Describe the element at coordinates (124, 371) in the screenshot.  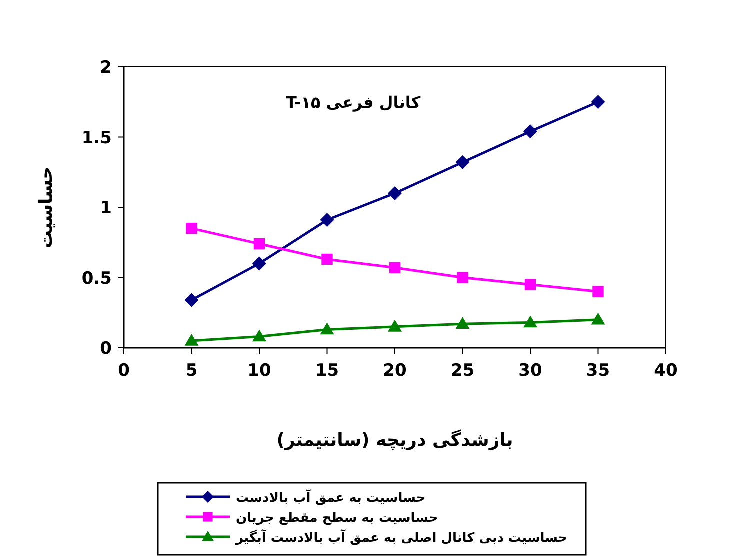
I see `x-tick-label: 0` at that location.